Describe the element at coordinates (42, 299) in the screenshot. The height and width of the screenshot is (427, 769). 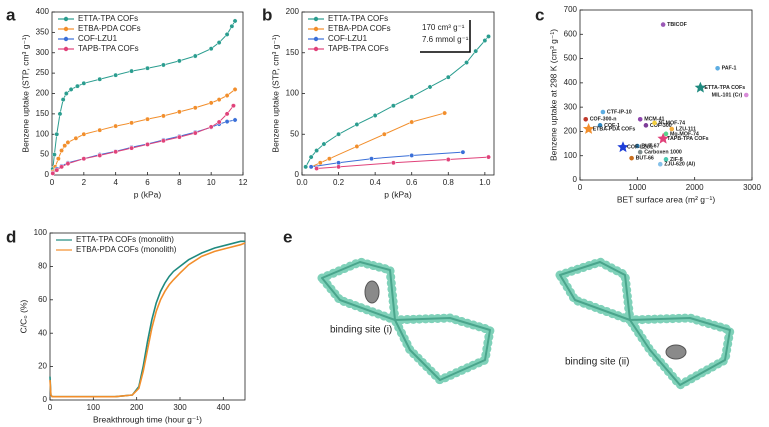
I see `y-tick-label: 60` at that location.